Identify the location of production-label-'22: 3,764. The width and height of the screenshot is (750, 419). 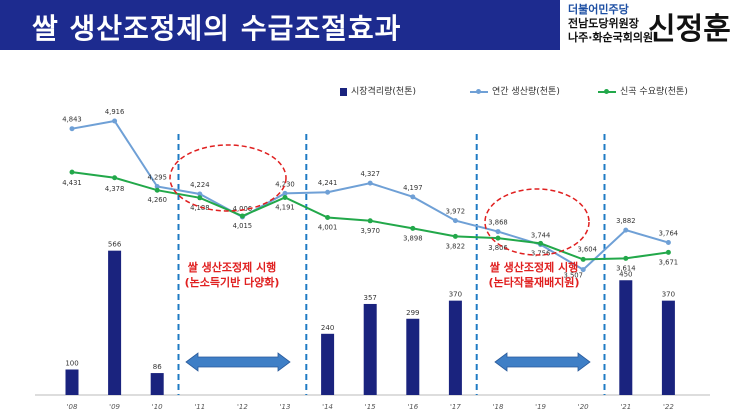
(668, 234).